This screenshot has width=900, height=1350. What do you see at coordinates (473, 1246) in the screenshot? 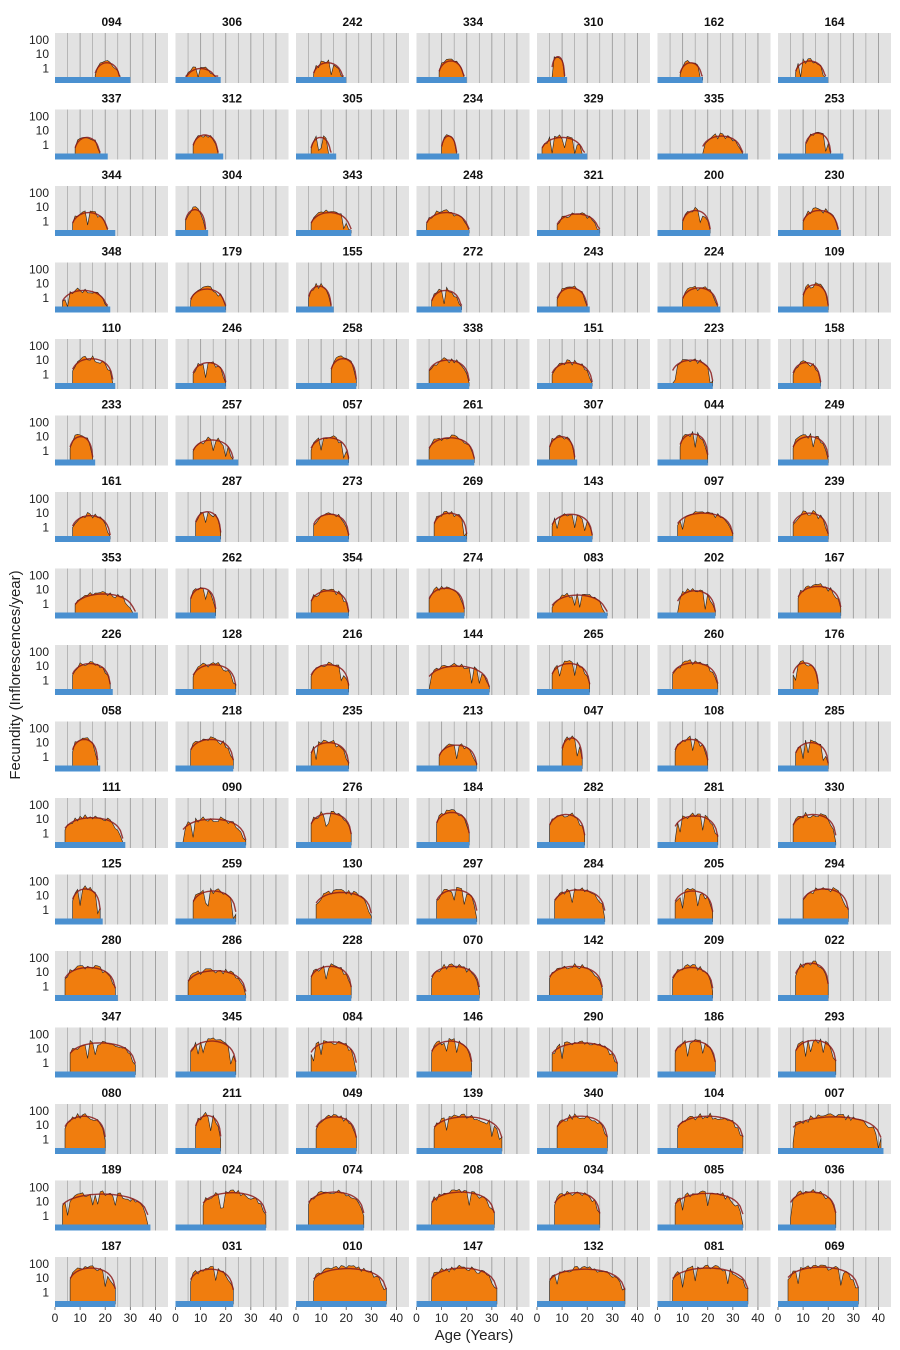
I see `panel-title: 147` at bounding box center [473, 1246].